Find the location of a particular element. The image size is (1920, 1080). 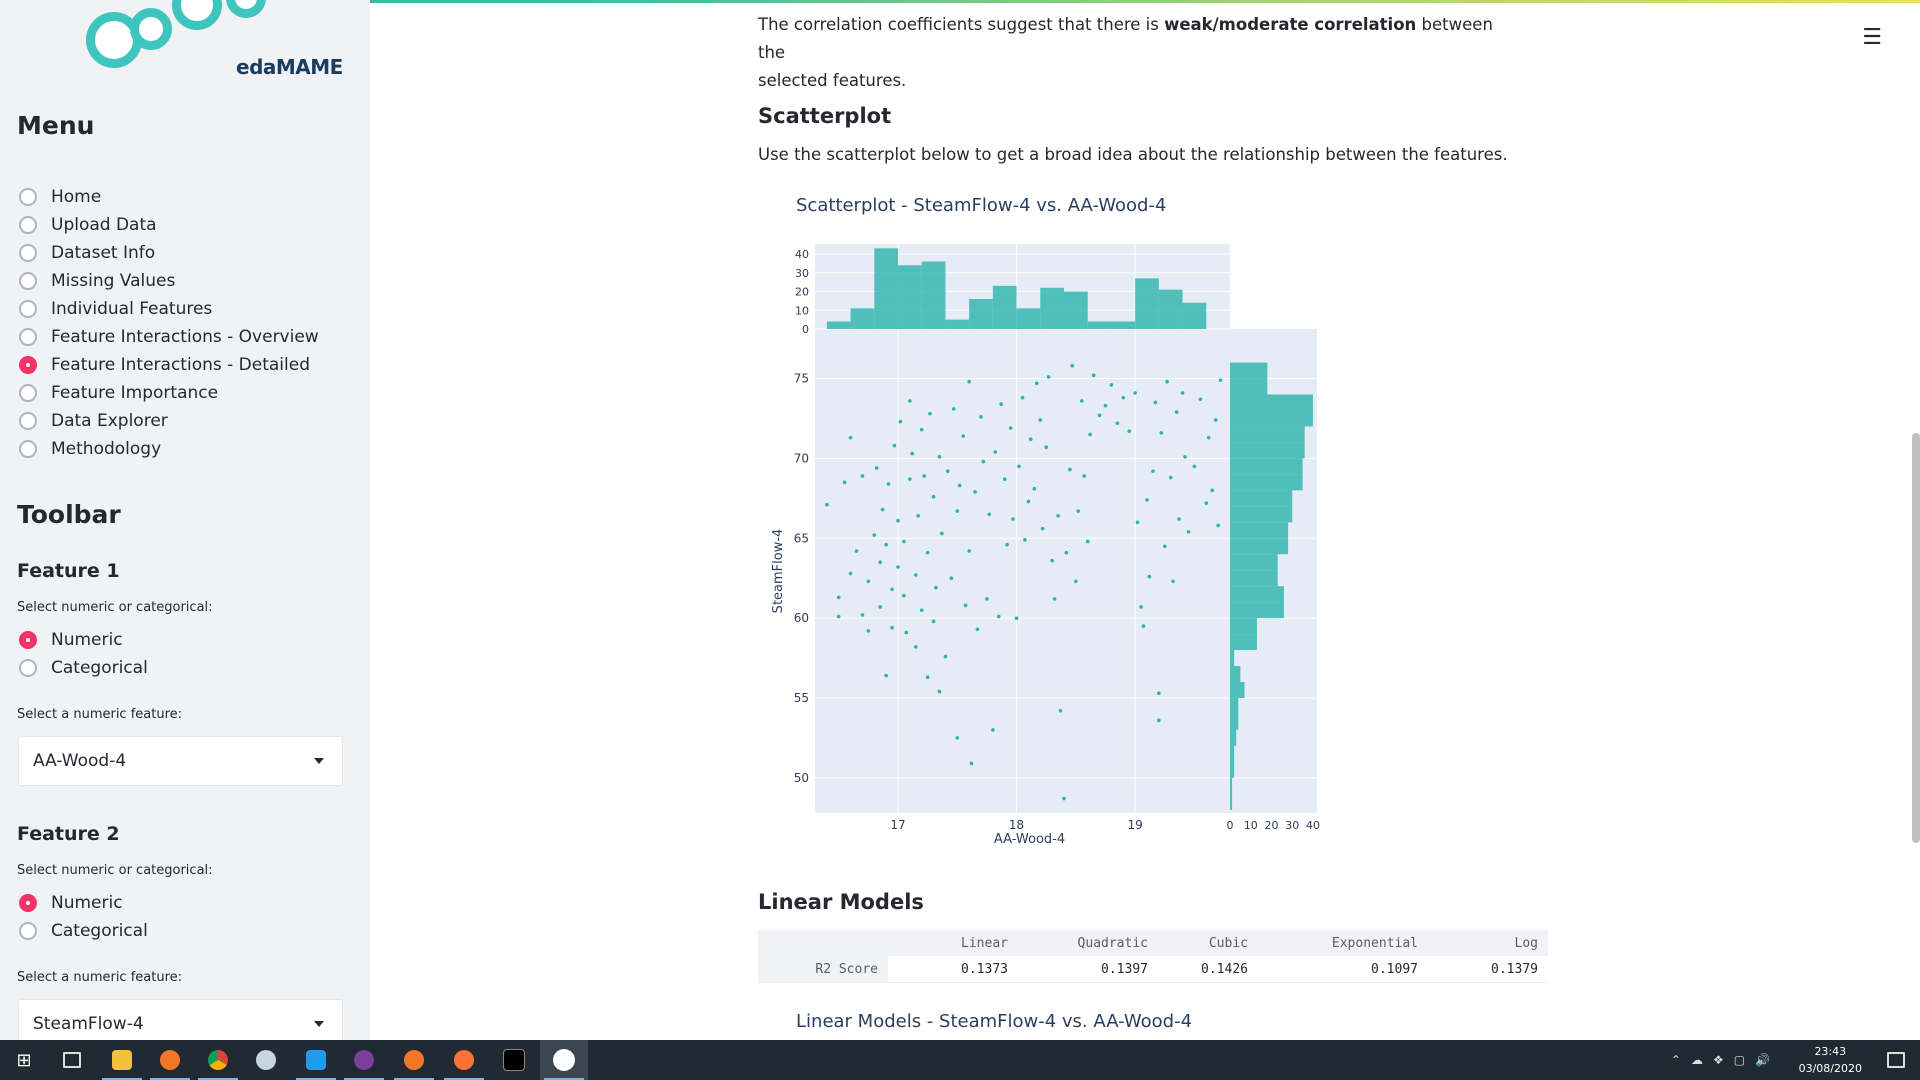

menu-item-home: Home is located at coordinates (169, 197).